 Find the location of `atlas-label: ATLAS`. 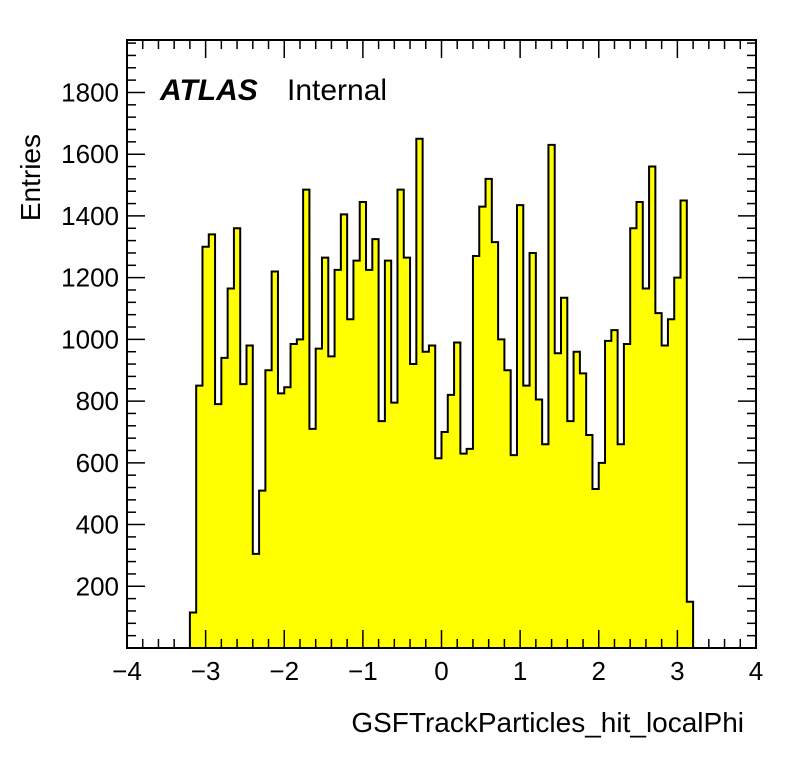

atlas-label: ATLAS is located at coordinates (208, 90).